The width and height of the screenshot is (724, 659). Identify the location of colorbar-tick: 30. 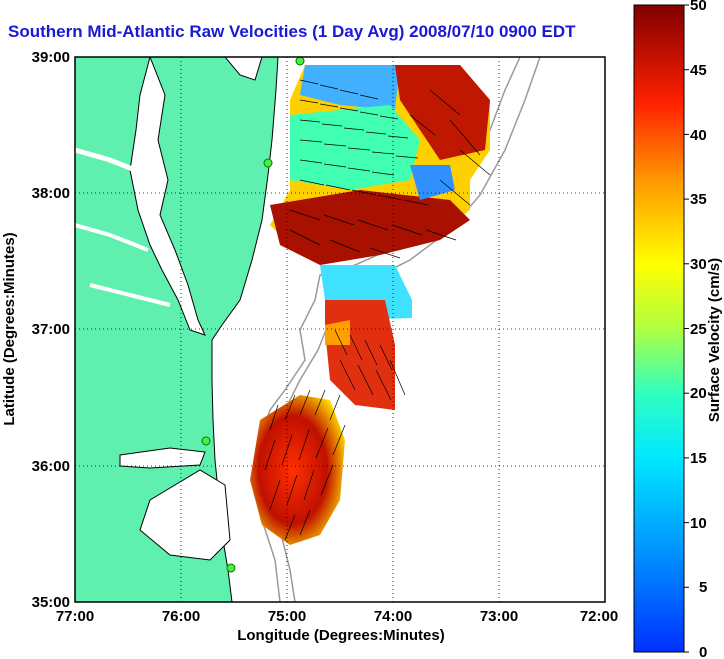
(698, 264).